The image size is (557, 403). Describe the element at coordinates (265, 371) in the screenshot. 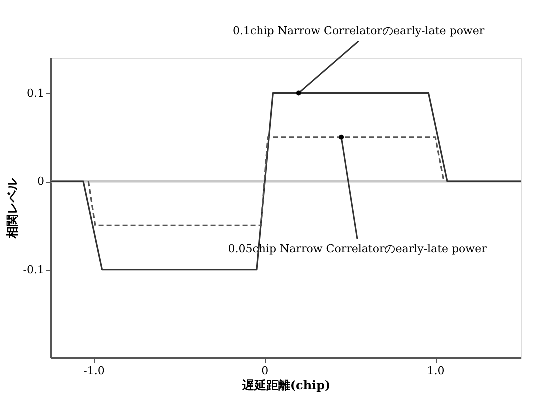

I see `x-tick-label: 0` at that location.